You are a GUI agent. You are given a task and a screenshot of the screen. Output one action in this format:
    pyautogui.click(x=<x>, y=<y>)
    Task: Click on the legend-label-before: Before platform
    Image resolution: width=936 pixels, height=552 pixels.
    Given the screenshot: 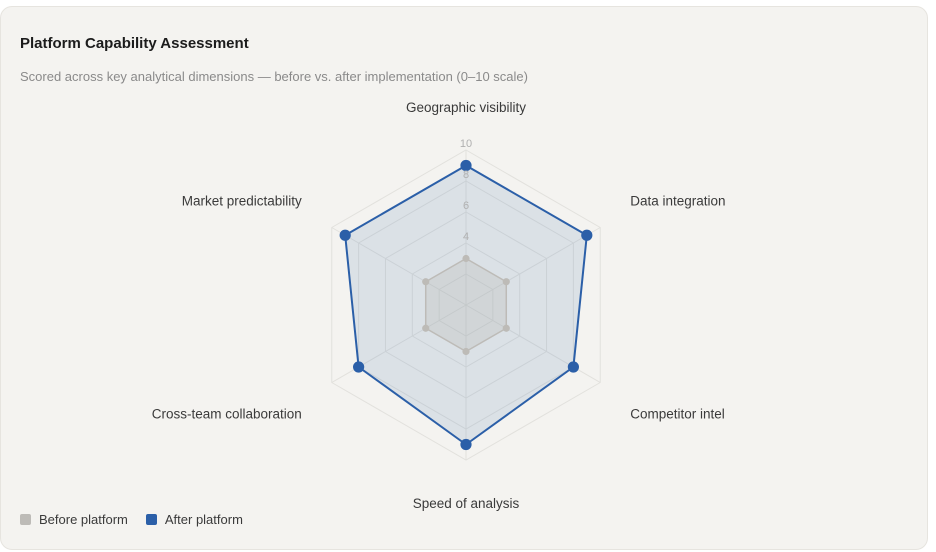 What is the action you would take?
    pyautogui.click(x=83, y=519)
    